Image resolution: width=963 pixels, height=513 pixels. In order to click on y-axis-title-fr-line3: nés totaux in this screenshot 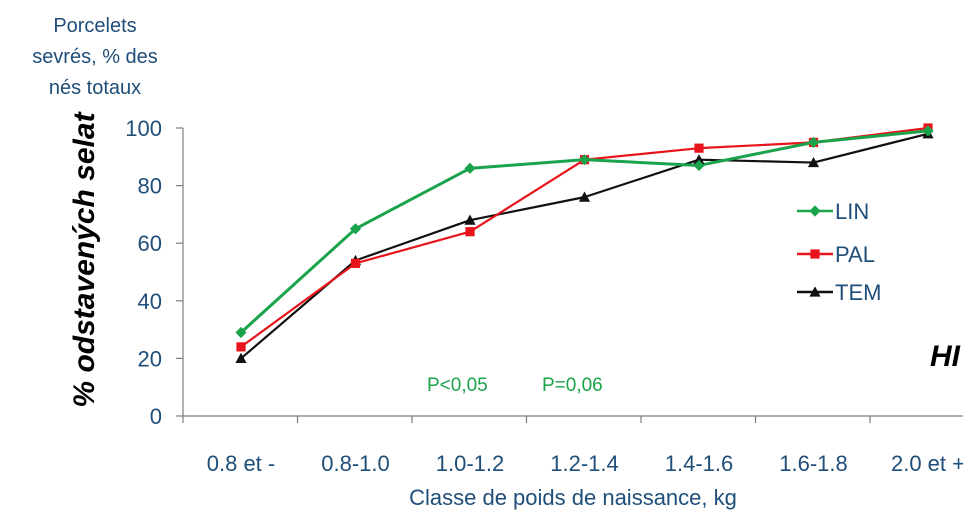, I will do `click(95, 88)`.